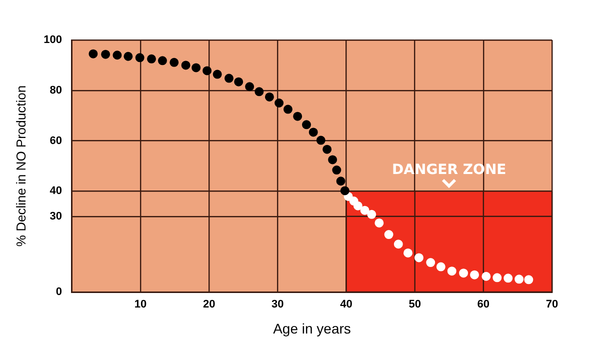 This screenshot has width=610, height=342. What do you see at coordinates (20, 166) in the screenshot?
I see `y-axis-title: % Decline in NO Production` at bounding box center [20, 166].